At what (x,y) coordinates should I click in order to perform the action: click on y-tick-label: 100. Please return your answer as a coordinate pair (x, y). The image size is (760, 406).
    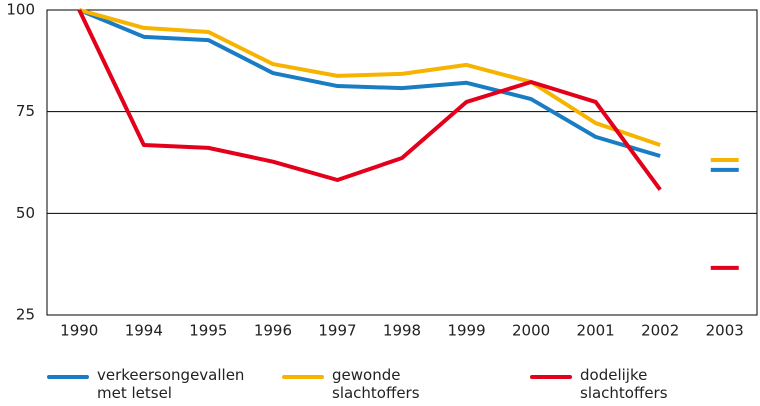
    Looking at the image, I should click on (20, 10).